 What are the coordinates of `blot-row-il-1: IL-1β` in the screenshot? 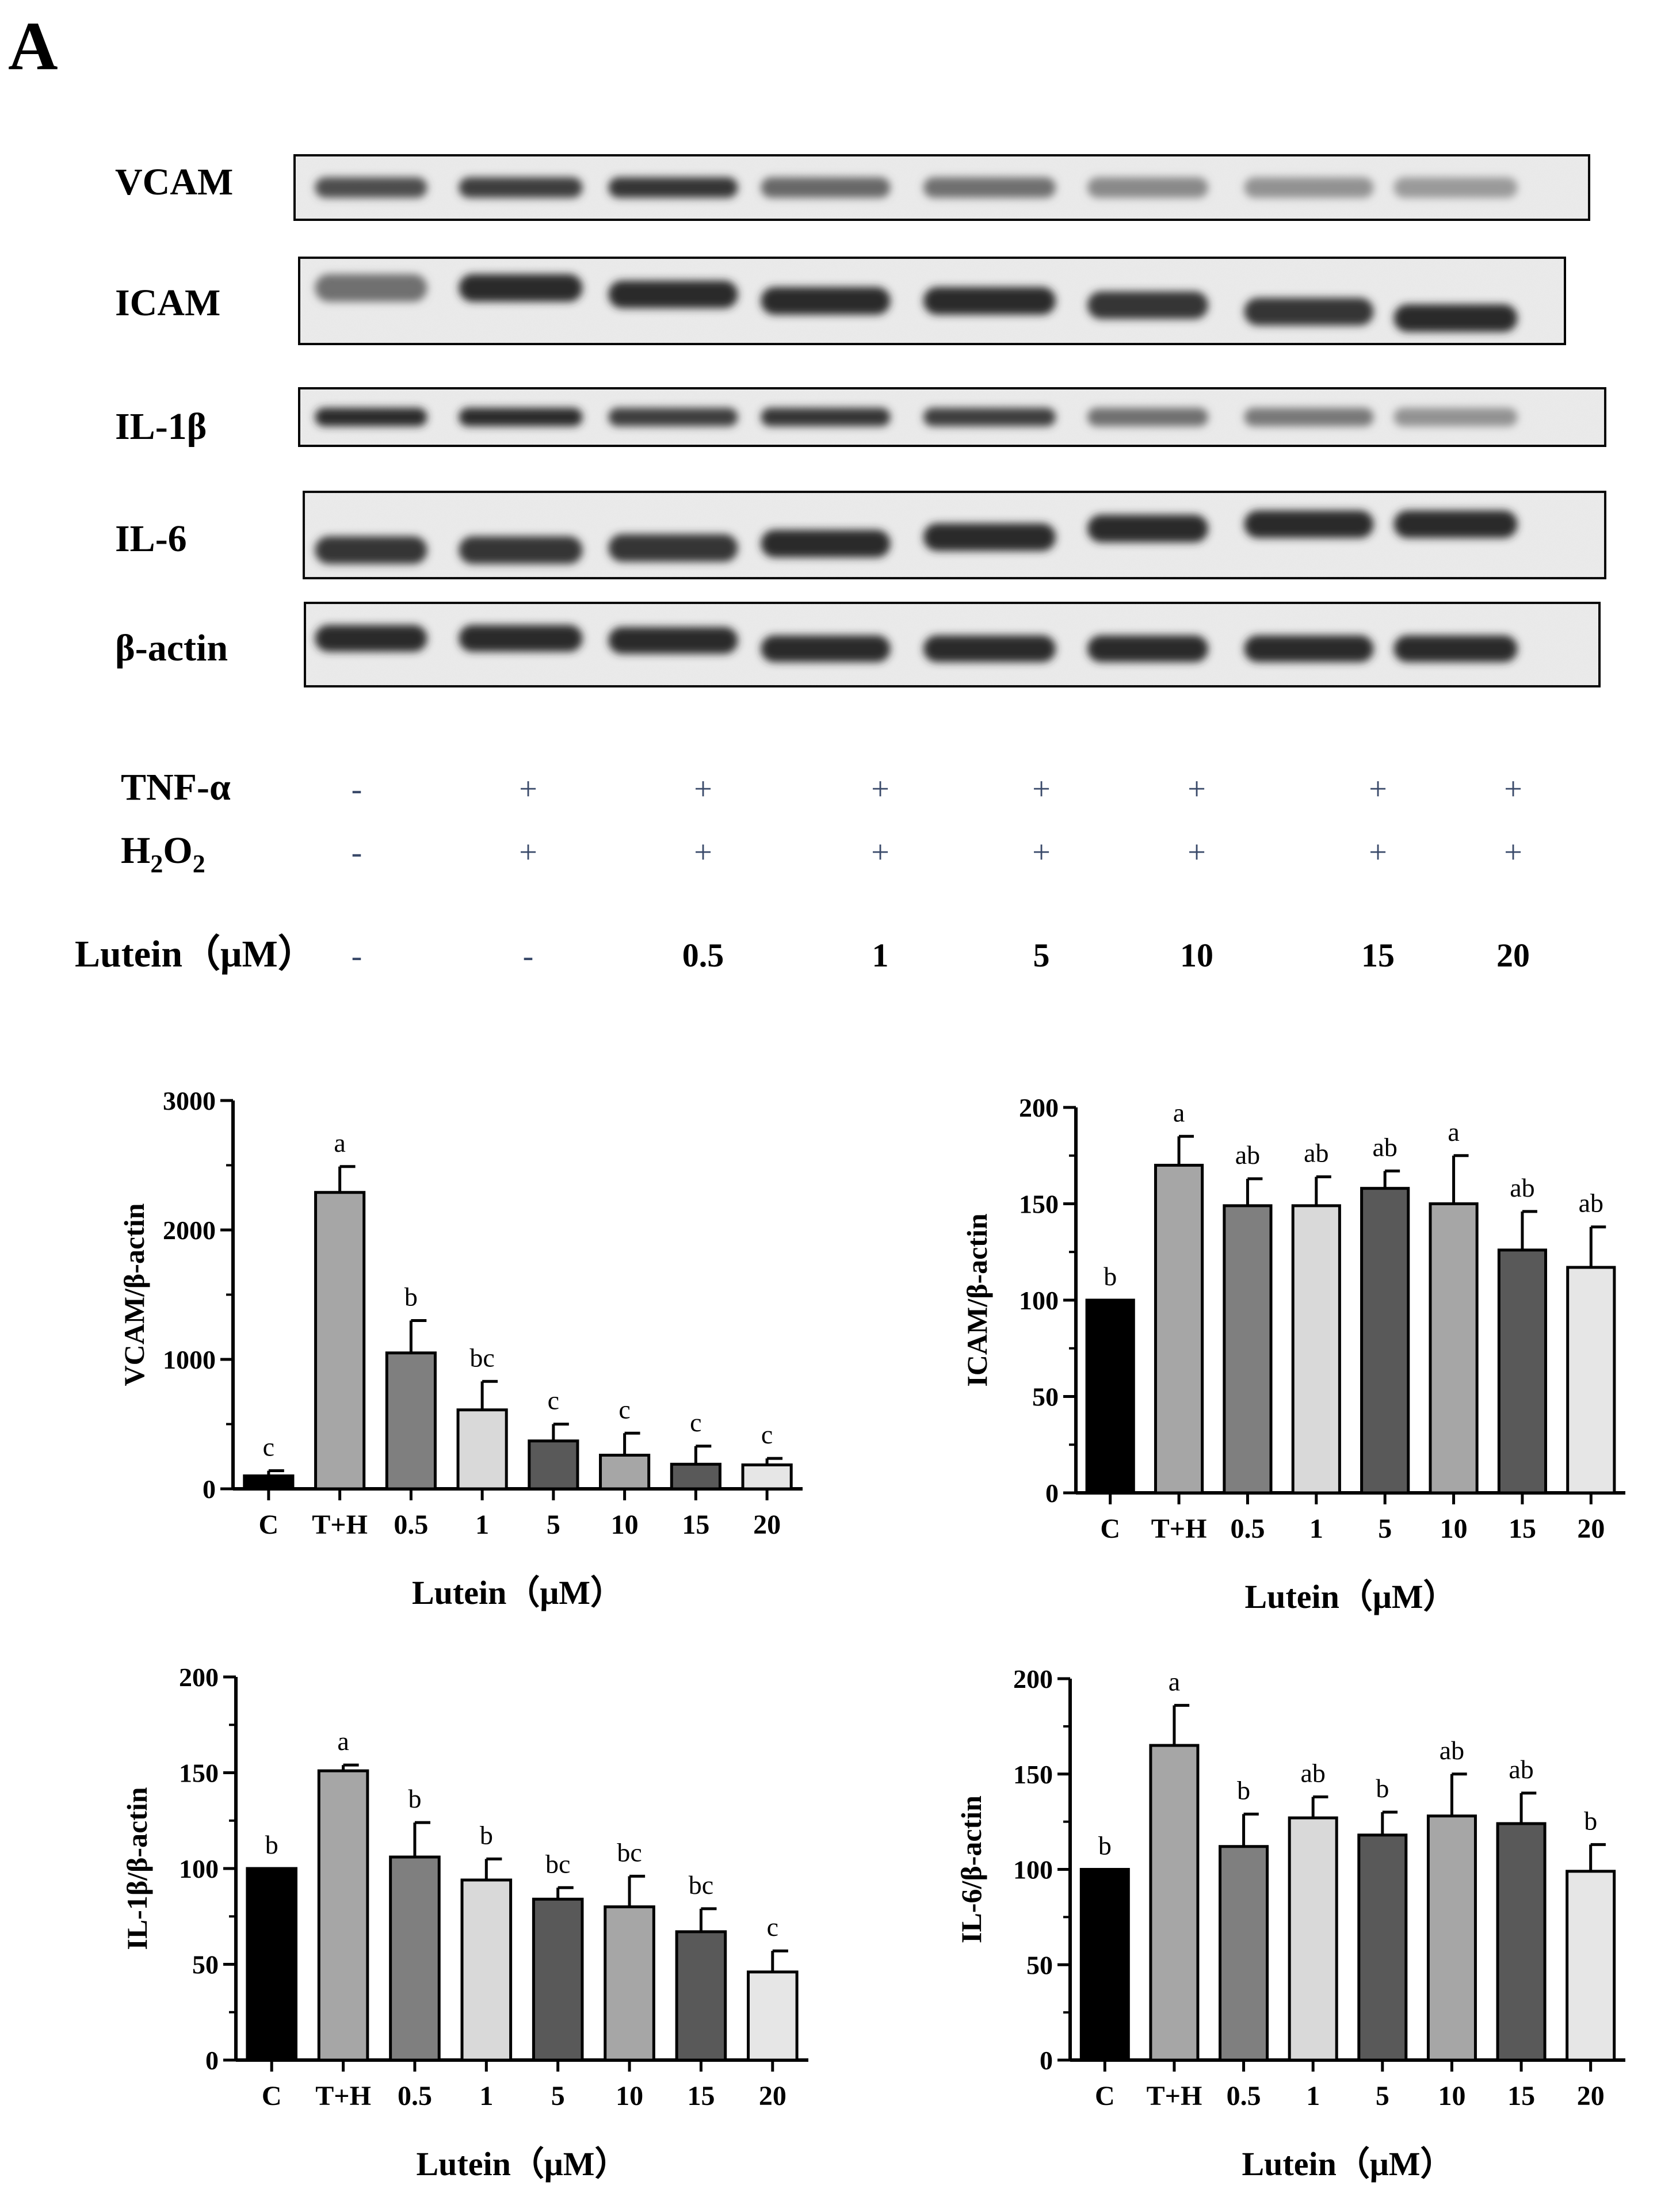 It's located at (860, 418).